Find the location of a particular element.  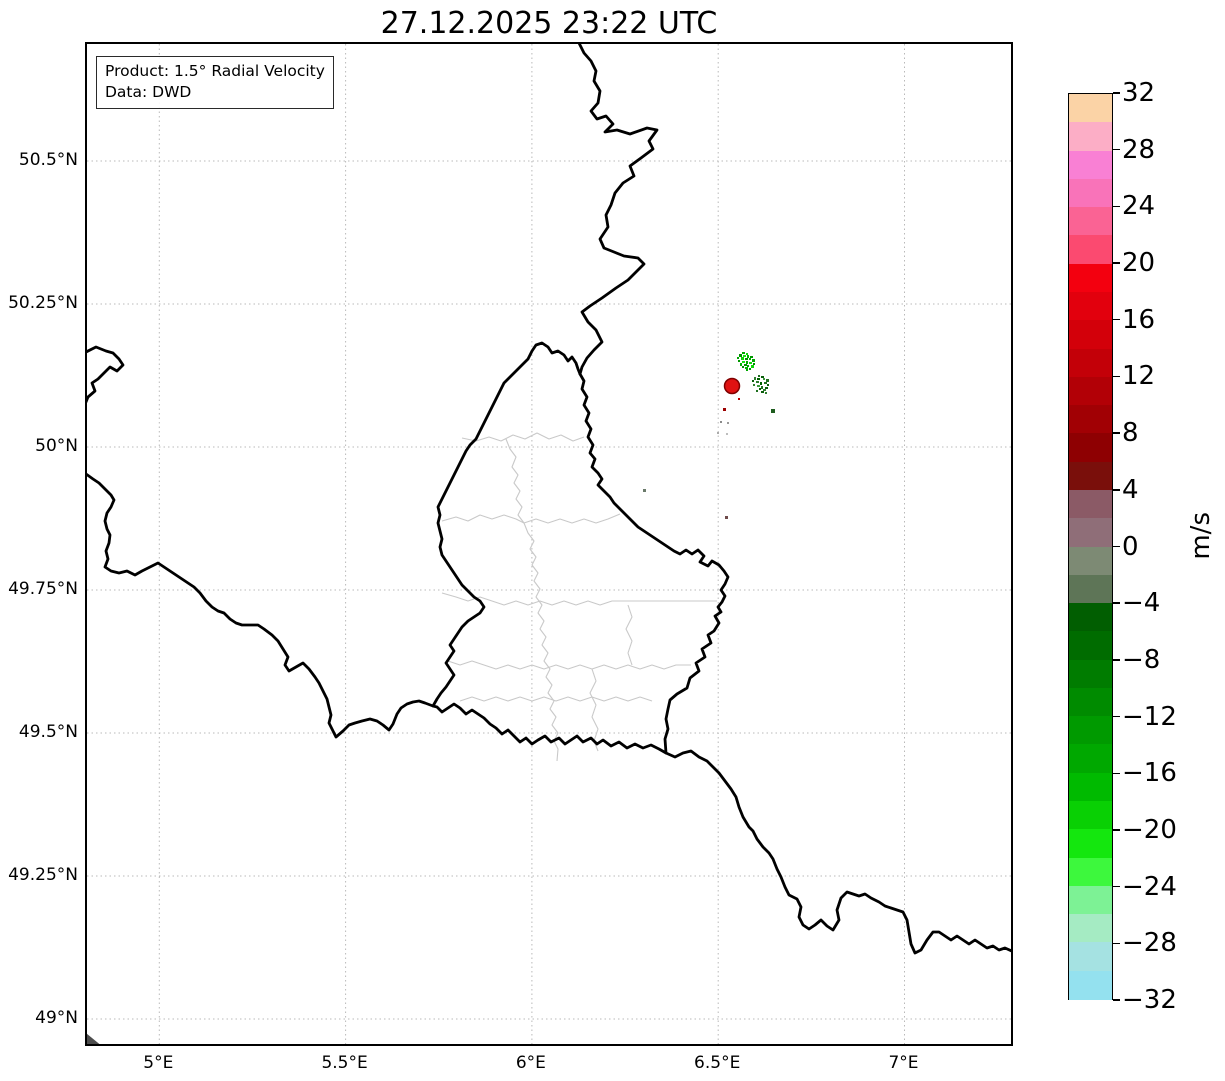

latitude-tick-label: 49°N is located at coordinates (56, 1018).